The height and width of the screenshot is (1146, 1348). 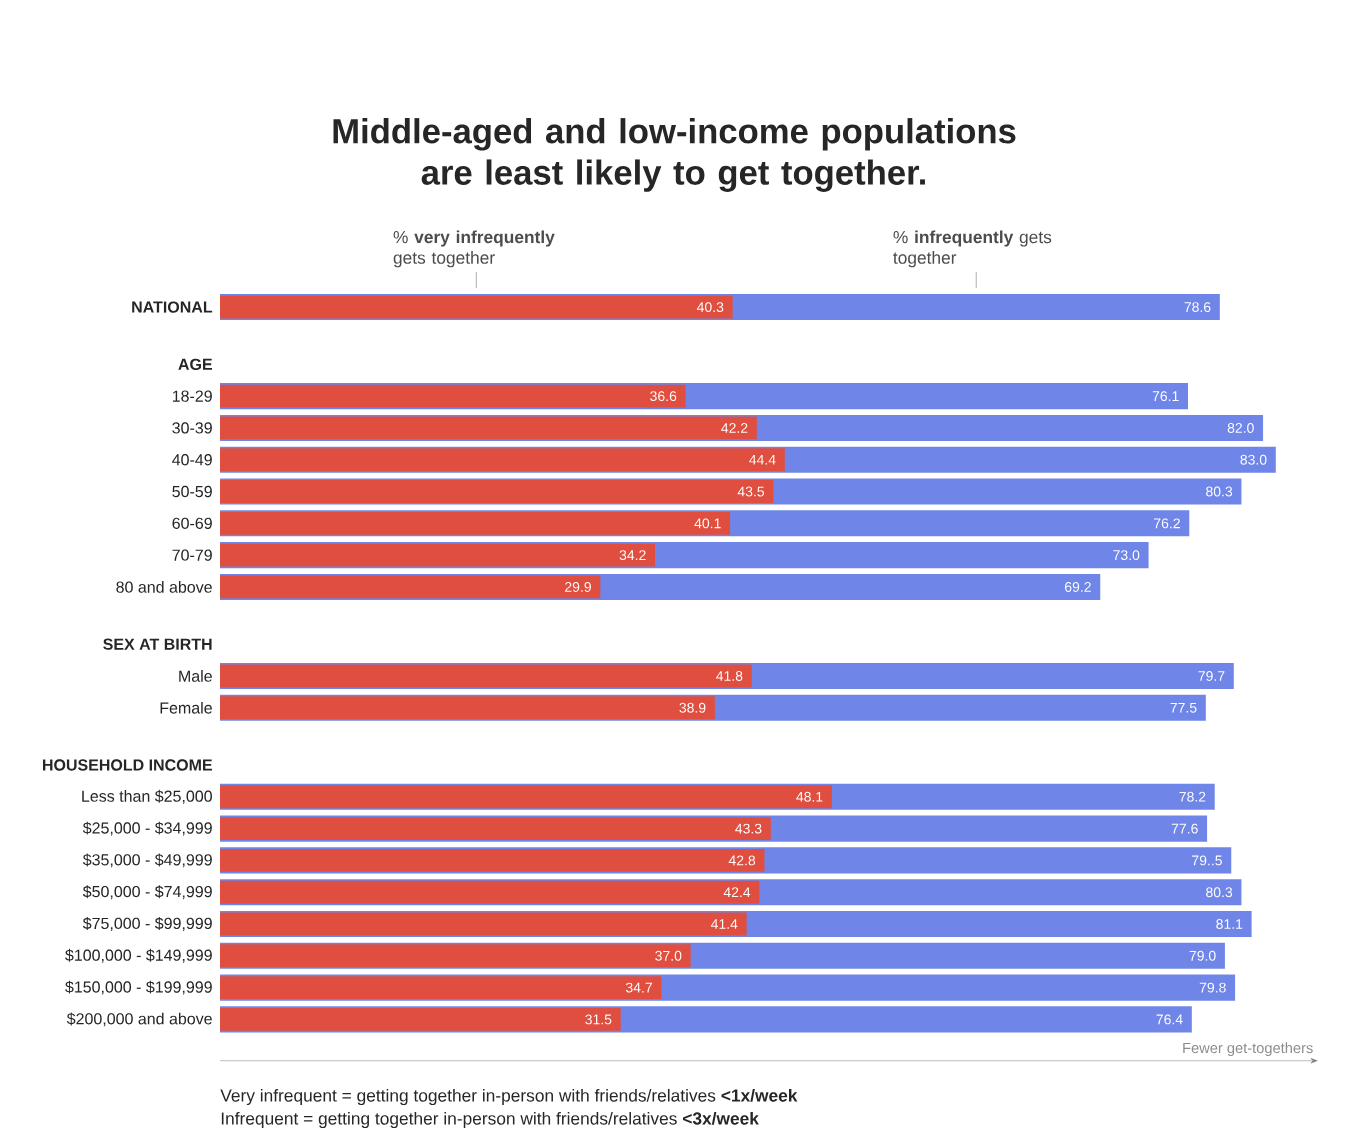 I want to click on data-label: 48.1, so click(x=809, y=796).